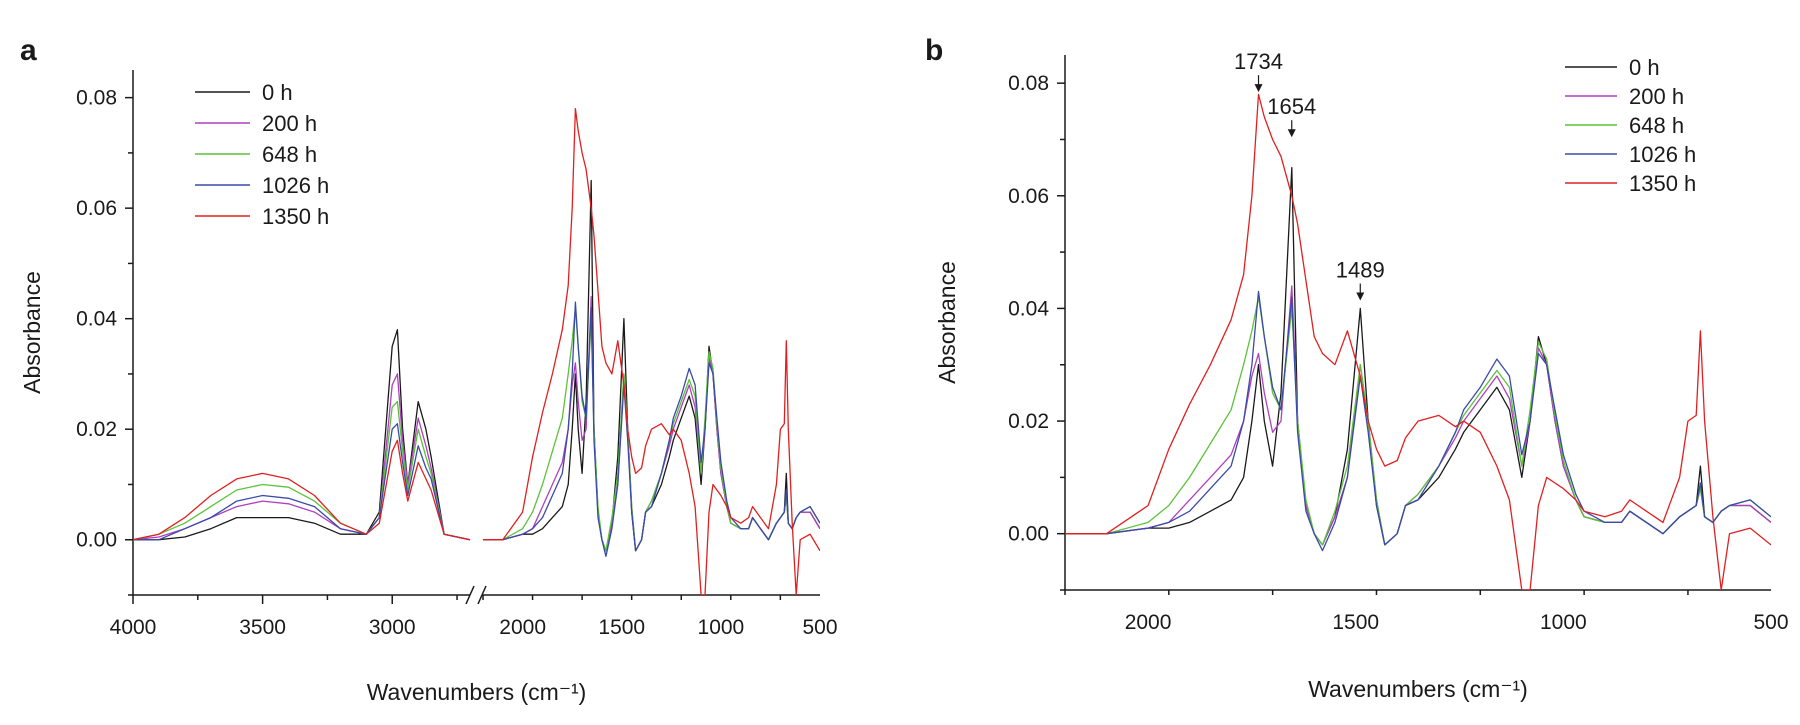 The height and width of the screenshot is (725, 1800). What do you see at coordinates (28, 50) in the screenshot?
I see `panel-a-letter: a` at bounding box center [28, 50].